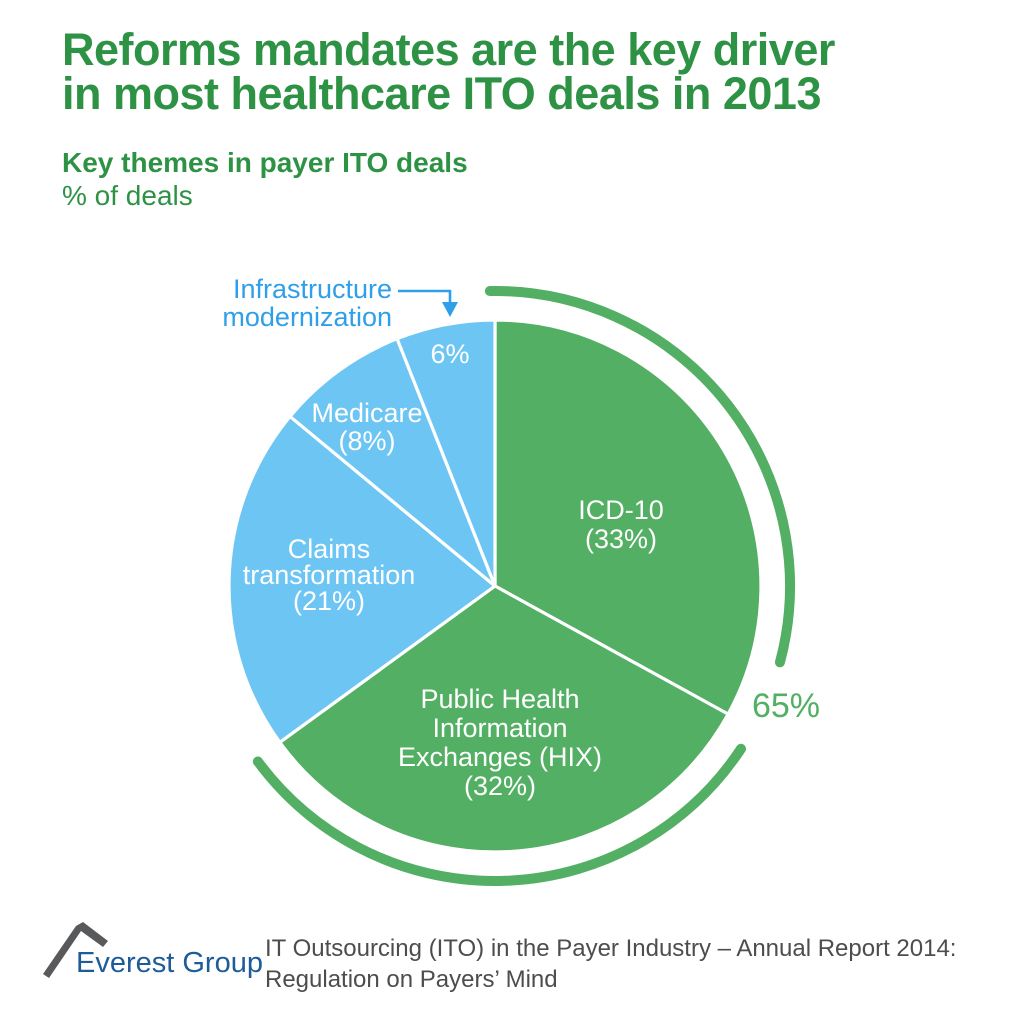  Describe the element at coordinates (75, 950) in the screenshot. I see `mountain-peak-icon` at that location.